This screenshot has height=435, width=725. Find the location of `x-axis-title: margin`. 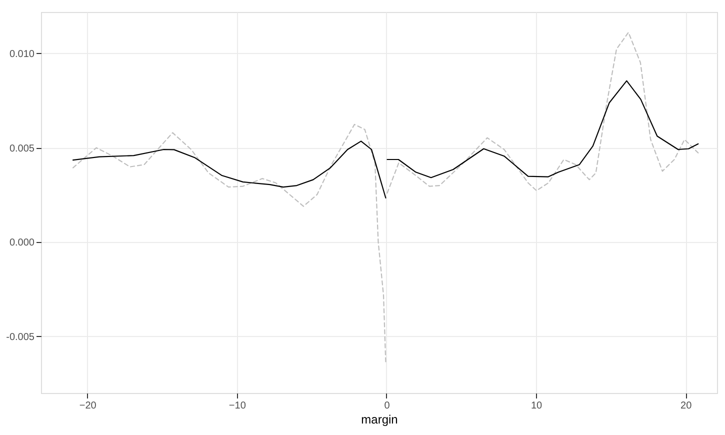

x-axis-title: margin is located at coordinates (379, 419).